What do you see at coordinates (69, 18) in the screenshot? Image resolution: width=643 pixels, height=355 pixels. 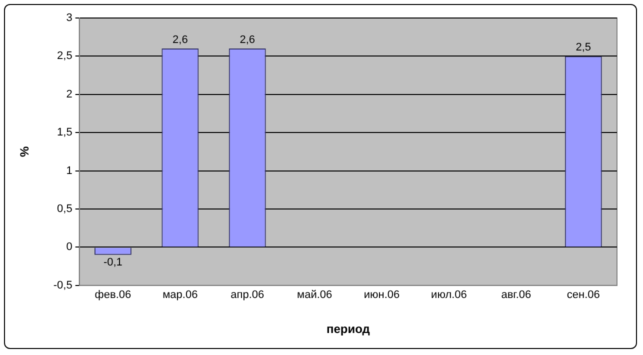 I see `y-tick-label: 3` at bounding box center [69, 18].